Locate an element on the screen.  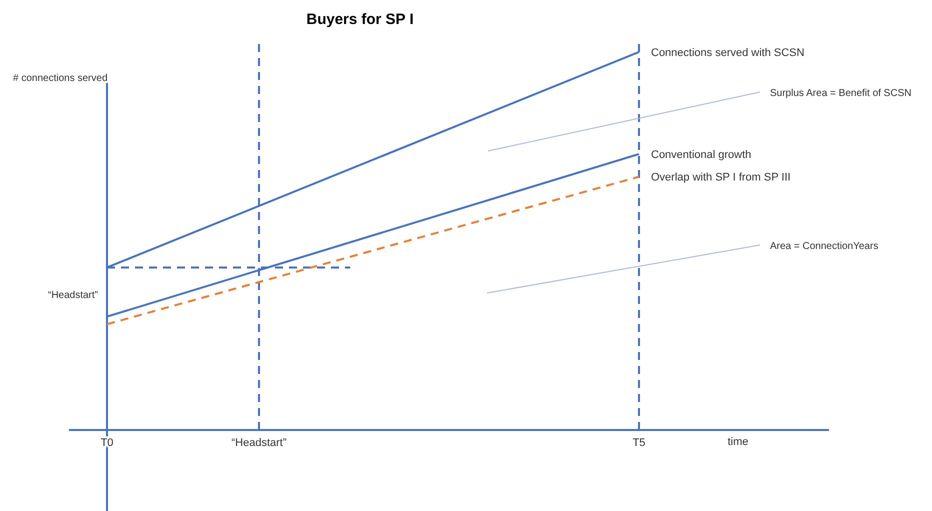
annotation: Area = ConnectionYears is located at coordinates (824, 246).